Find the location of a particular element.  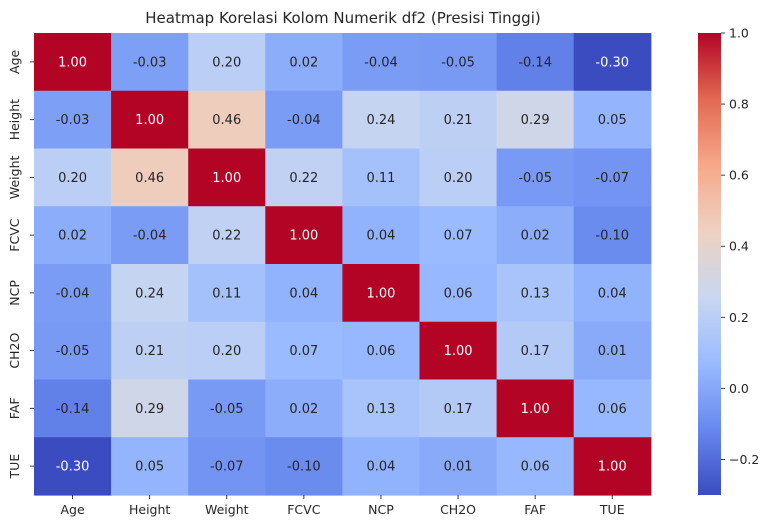

colorbar-tick-label: 0.4 is located at coordinates (739, 246).